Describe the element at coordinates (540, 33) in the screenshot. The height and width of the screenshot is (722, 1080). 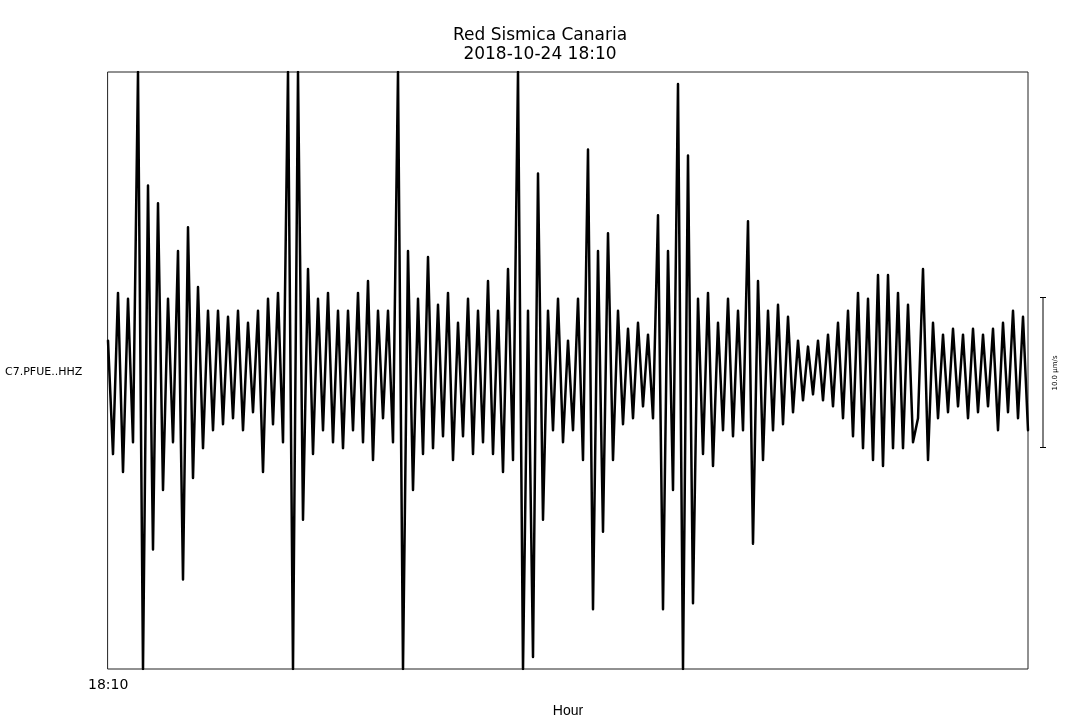
I see `chart-title: Red Sismica Canaria` at that location.